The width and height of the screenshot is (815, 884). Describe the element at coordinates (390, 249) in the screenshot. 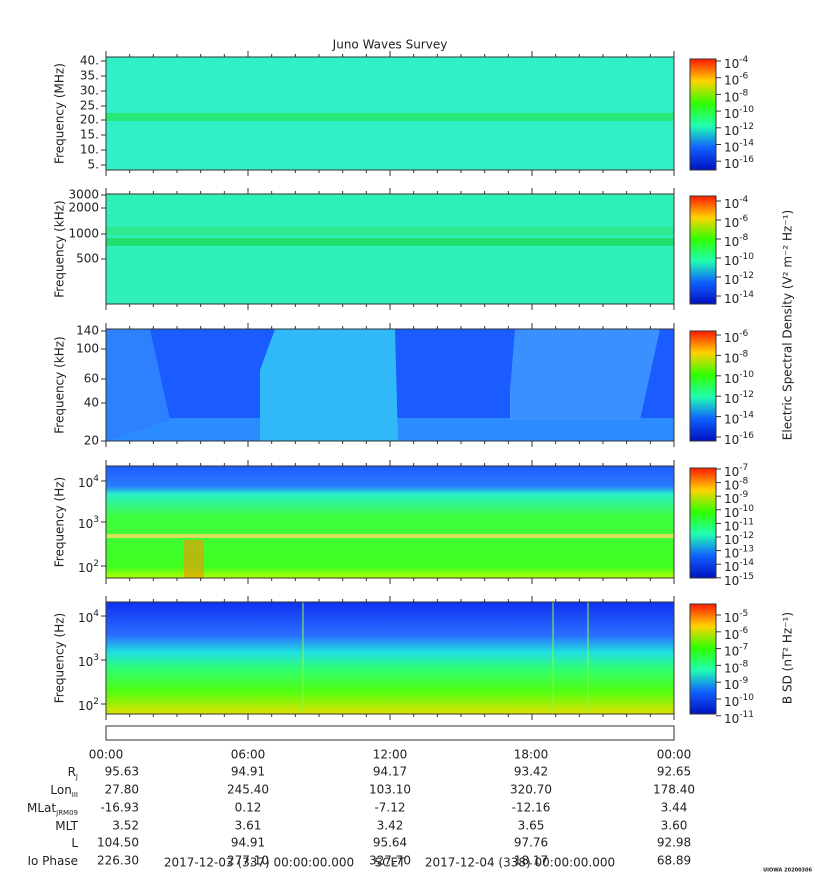

I see `spectrogram` at that location.